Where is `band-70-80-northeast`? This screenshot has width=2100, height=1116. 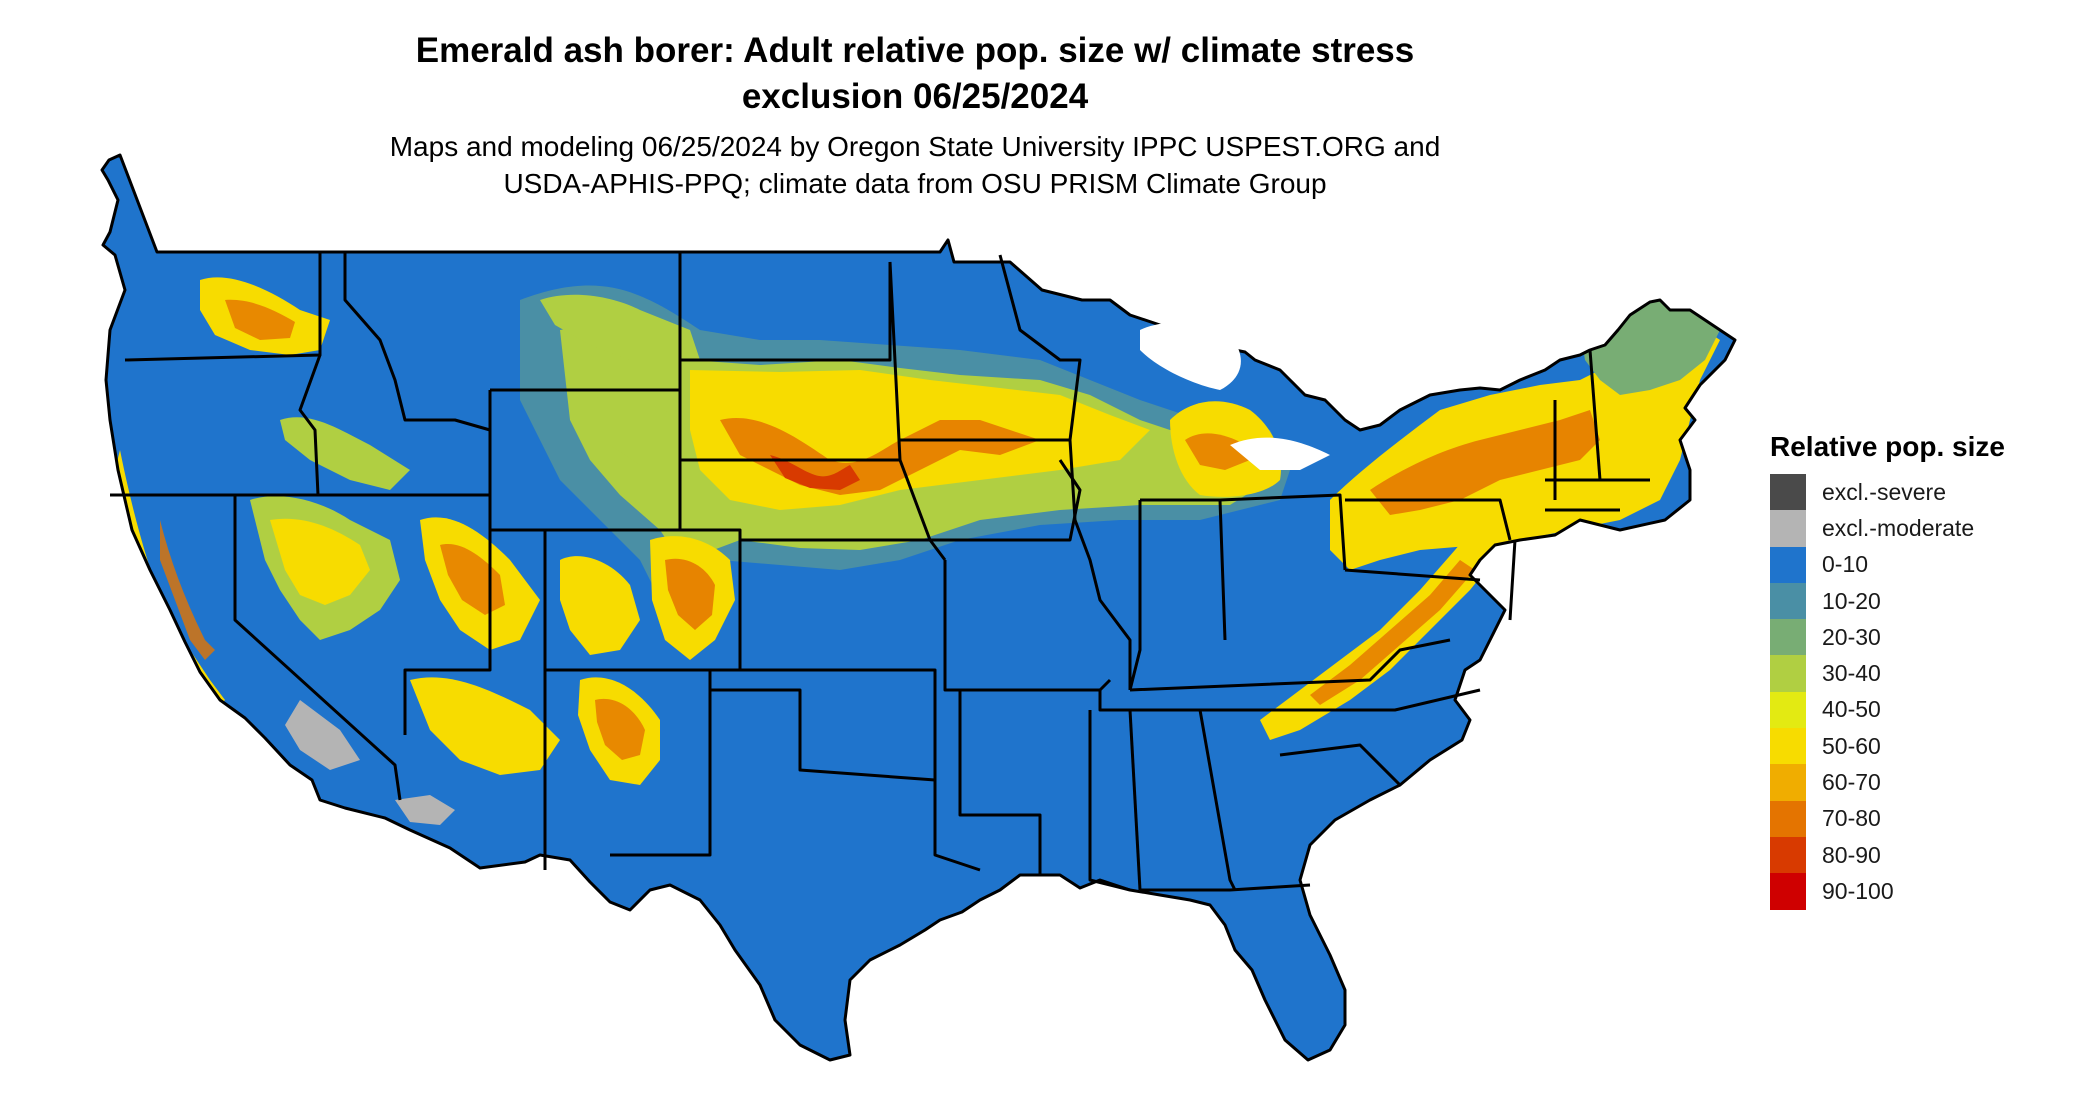
band-70-80-northeast is located at coordinates (1485, 462).